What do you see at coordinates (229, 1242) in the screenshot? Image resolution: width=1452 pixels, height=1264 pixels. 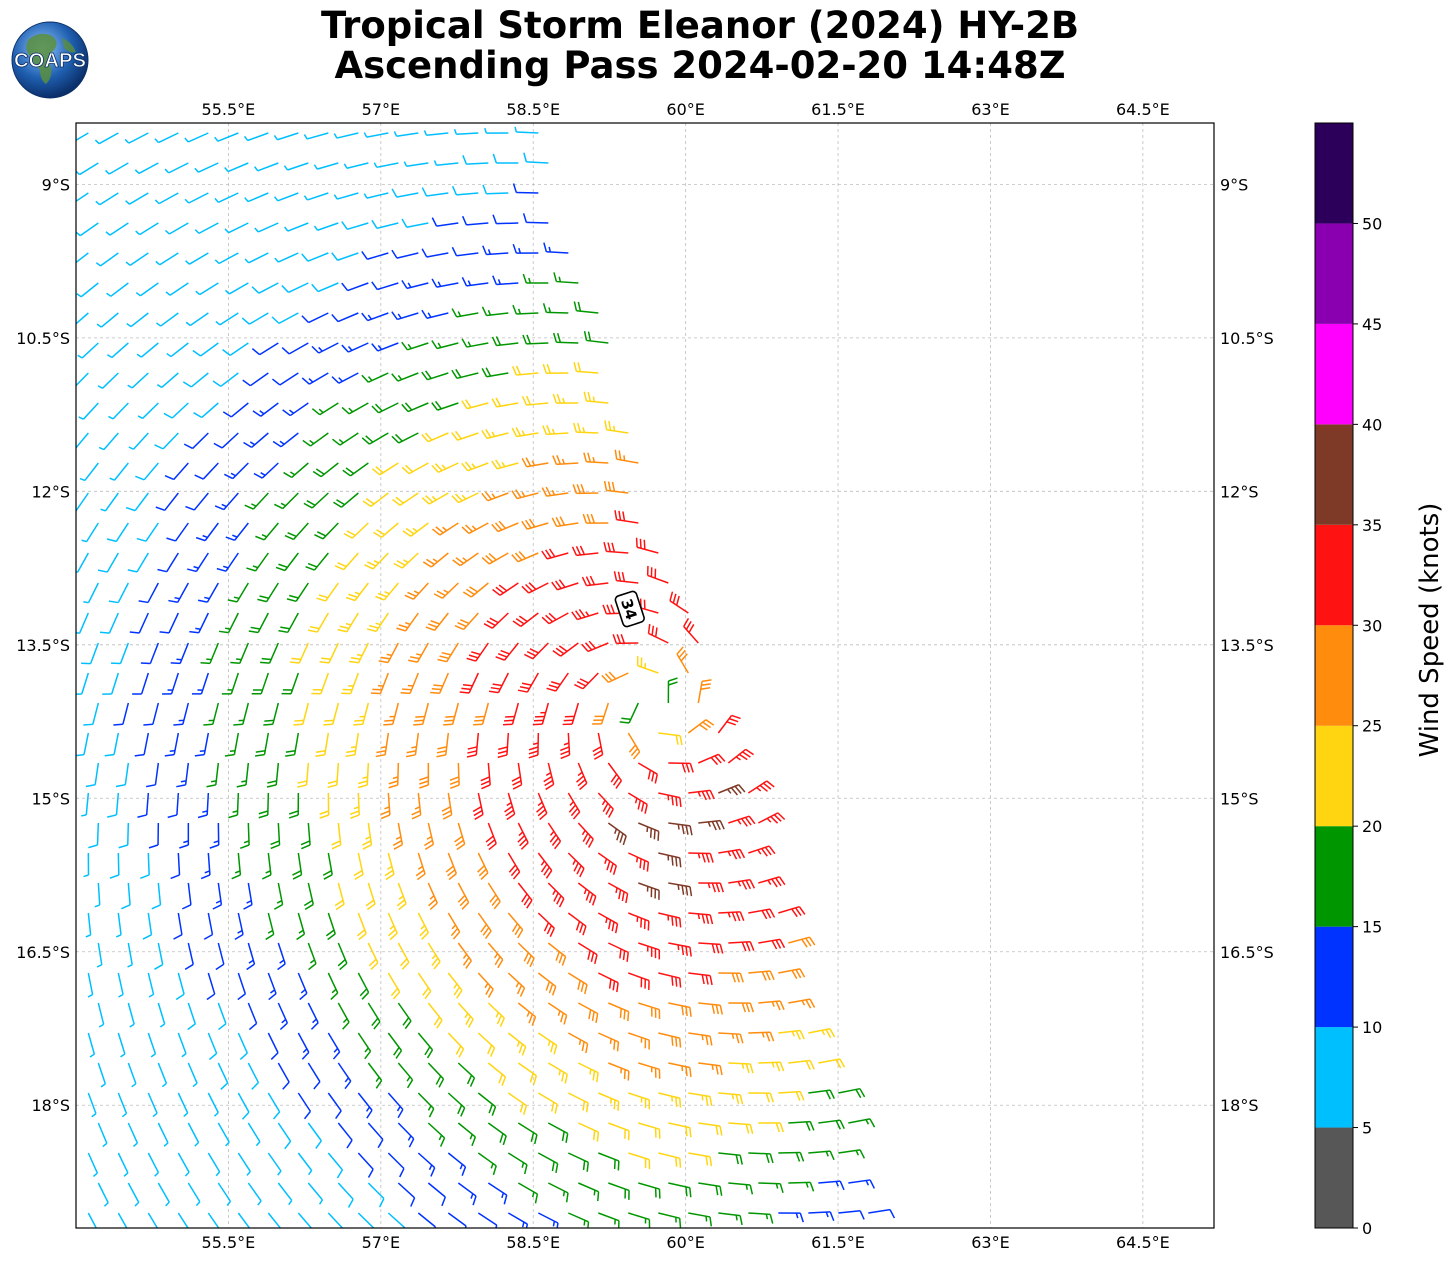 I see `lon-tick-label-bottom: 55.5°E` at bounding box center [229, 1242].